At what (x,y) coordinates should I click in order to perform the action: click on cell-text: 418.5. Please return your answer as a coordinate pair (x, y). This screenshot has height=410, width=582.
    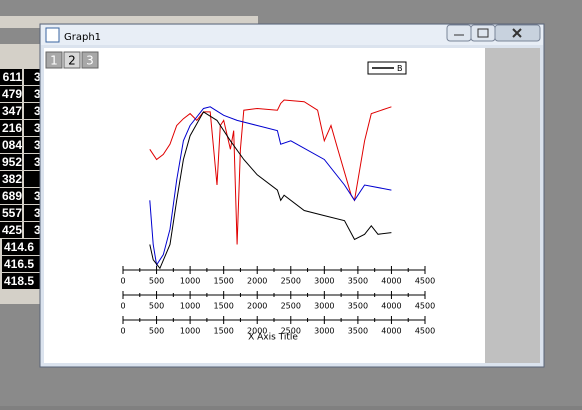
    Looking at the image, I should click on (19, 281).